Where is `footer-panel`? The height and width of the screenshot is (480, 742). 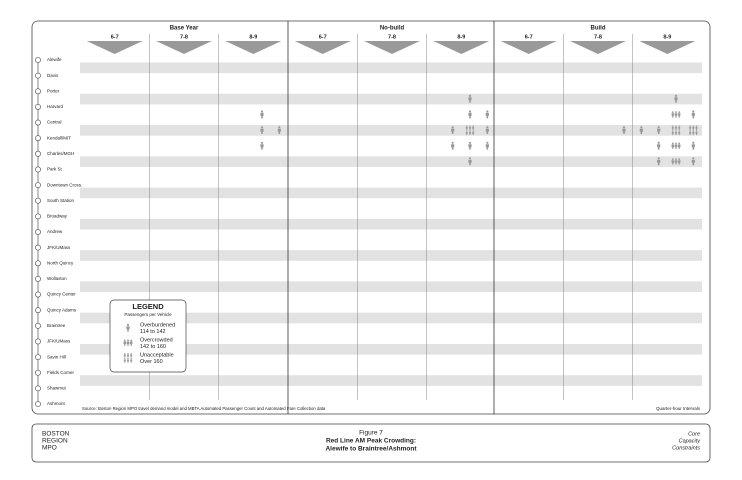 footer-panel is located at coordinates (371, 443).